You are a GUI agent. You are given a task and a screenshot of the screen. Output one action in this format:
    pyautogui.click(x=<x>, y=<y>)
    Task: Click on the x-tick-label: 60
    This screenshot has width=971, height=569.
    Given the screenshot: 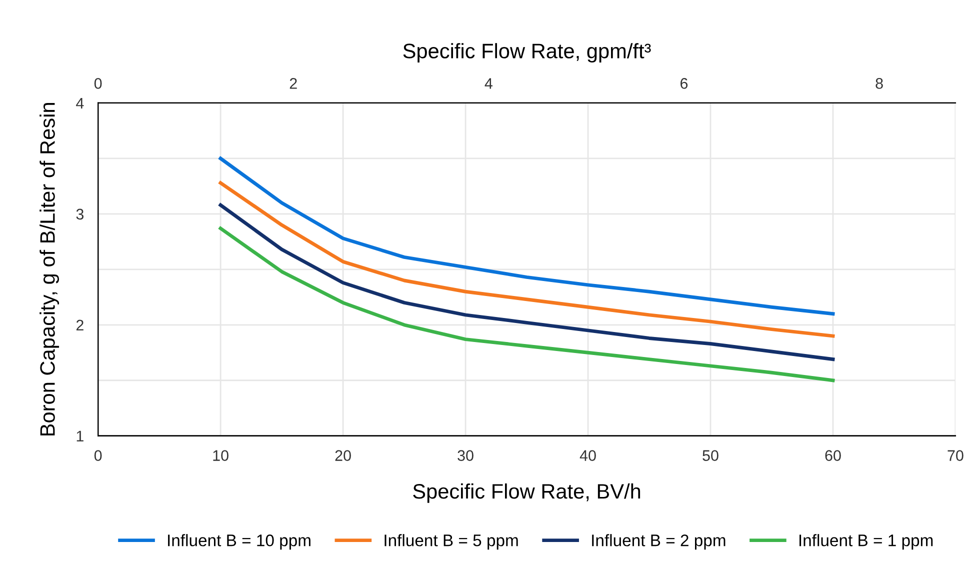 What is the action you would take?
    pyautogui.click(x=833, y=455)
    